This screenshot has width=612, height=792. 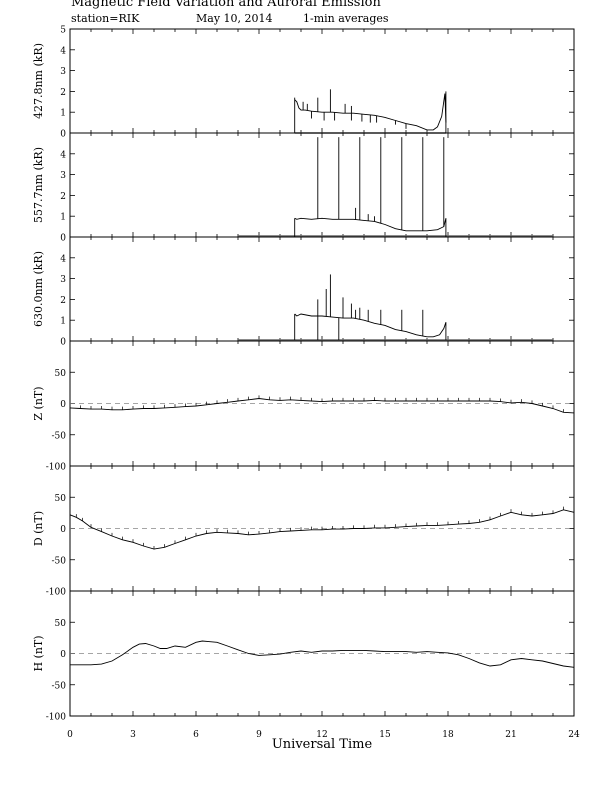 What do you see at coordinates (38, 185) in the screenshot?
I see `y-axis-label: 557.7nm (kR)` at bounding box center [38, 185].